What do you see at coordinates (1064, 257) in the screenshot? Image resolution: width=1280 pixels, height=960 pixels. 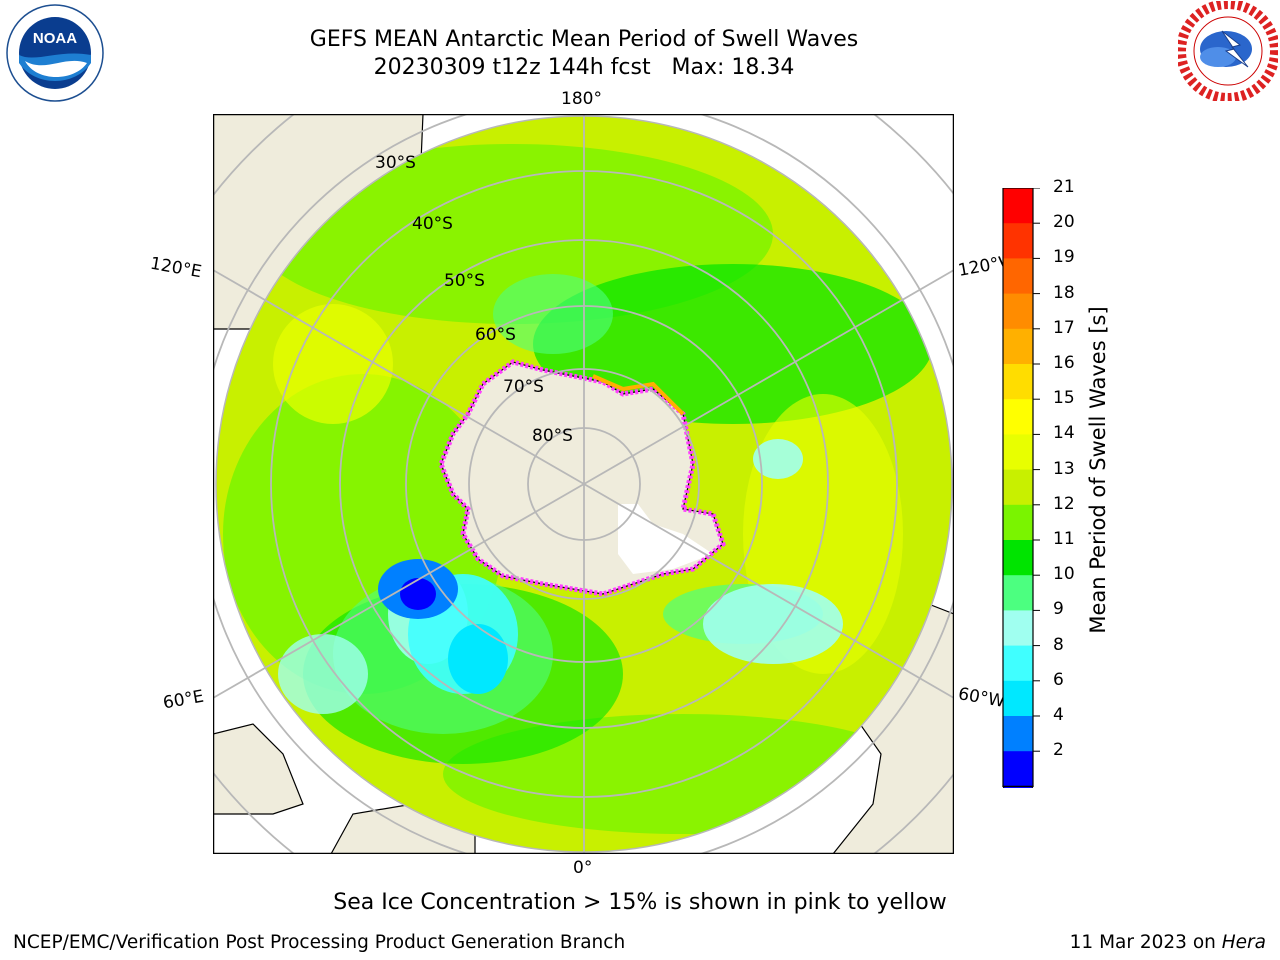 I see `colorbar-tick-label: 19` at bounding box center [1064, 257].